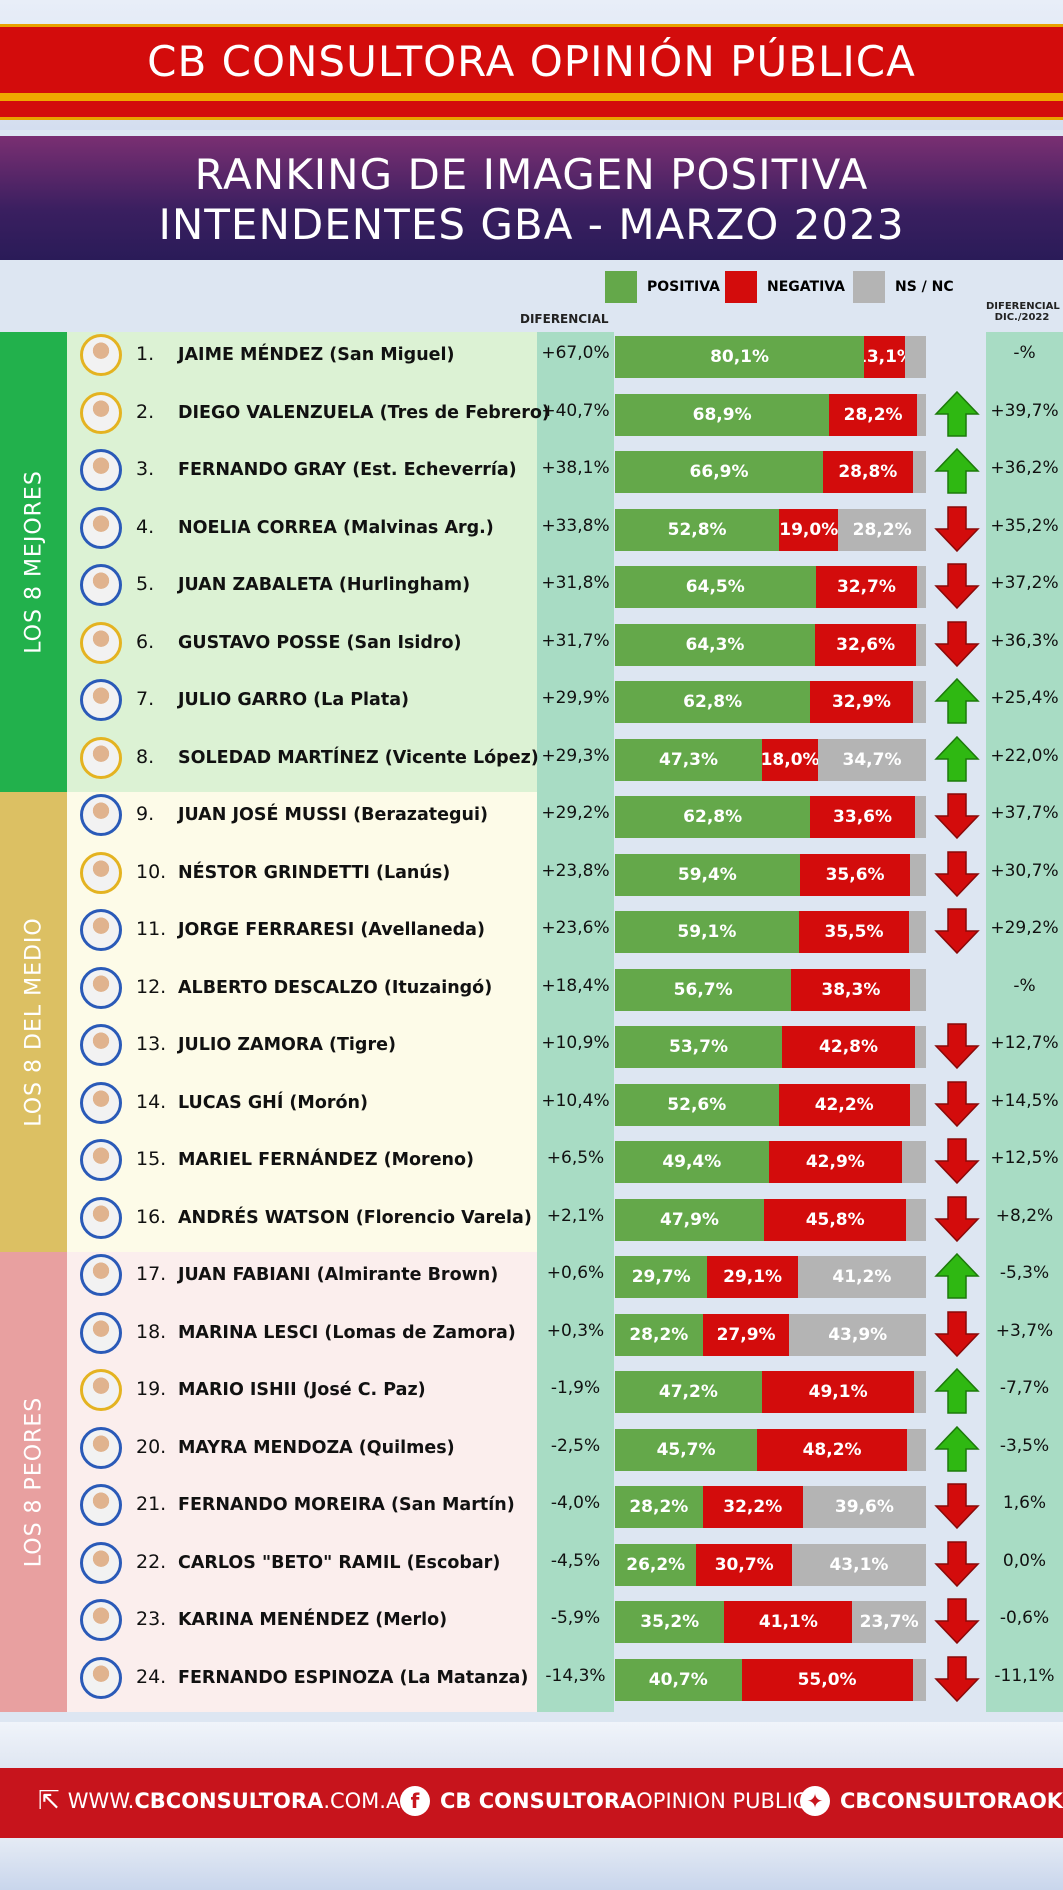 Image resolution: width=1063 pixels, height=1890 pixels. I want to click on rank-number: 11., so click(151, 929).